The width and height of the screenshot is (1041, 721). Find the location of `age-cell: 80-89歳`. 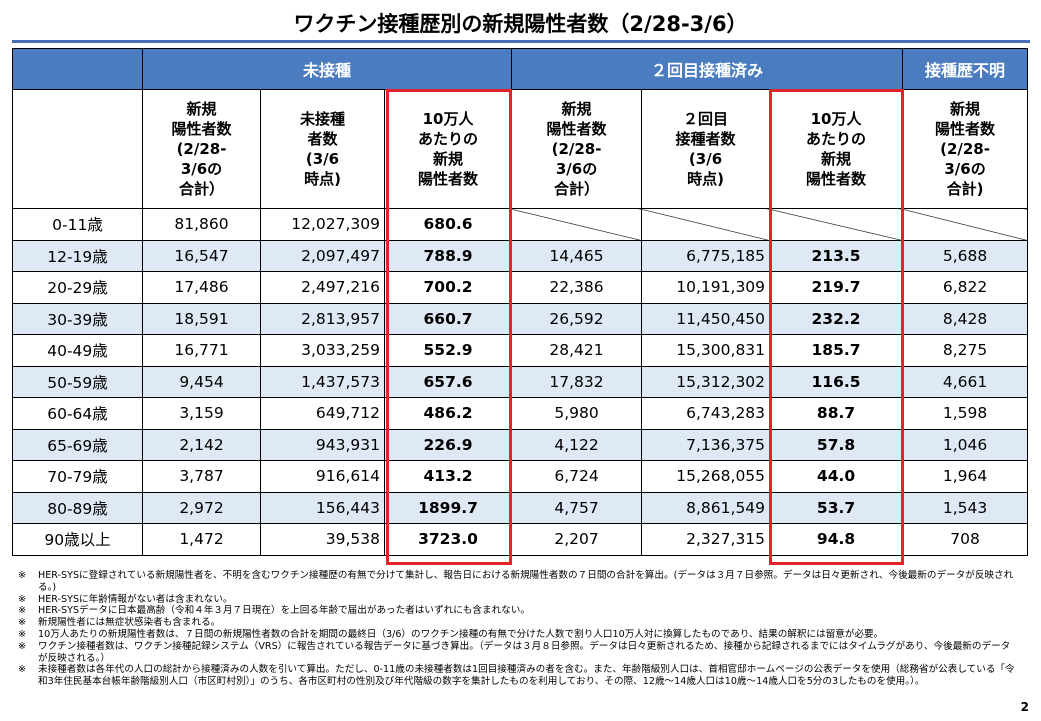

age-cell: 80-89歳 is located at coordinates (77, 507).